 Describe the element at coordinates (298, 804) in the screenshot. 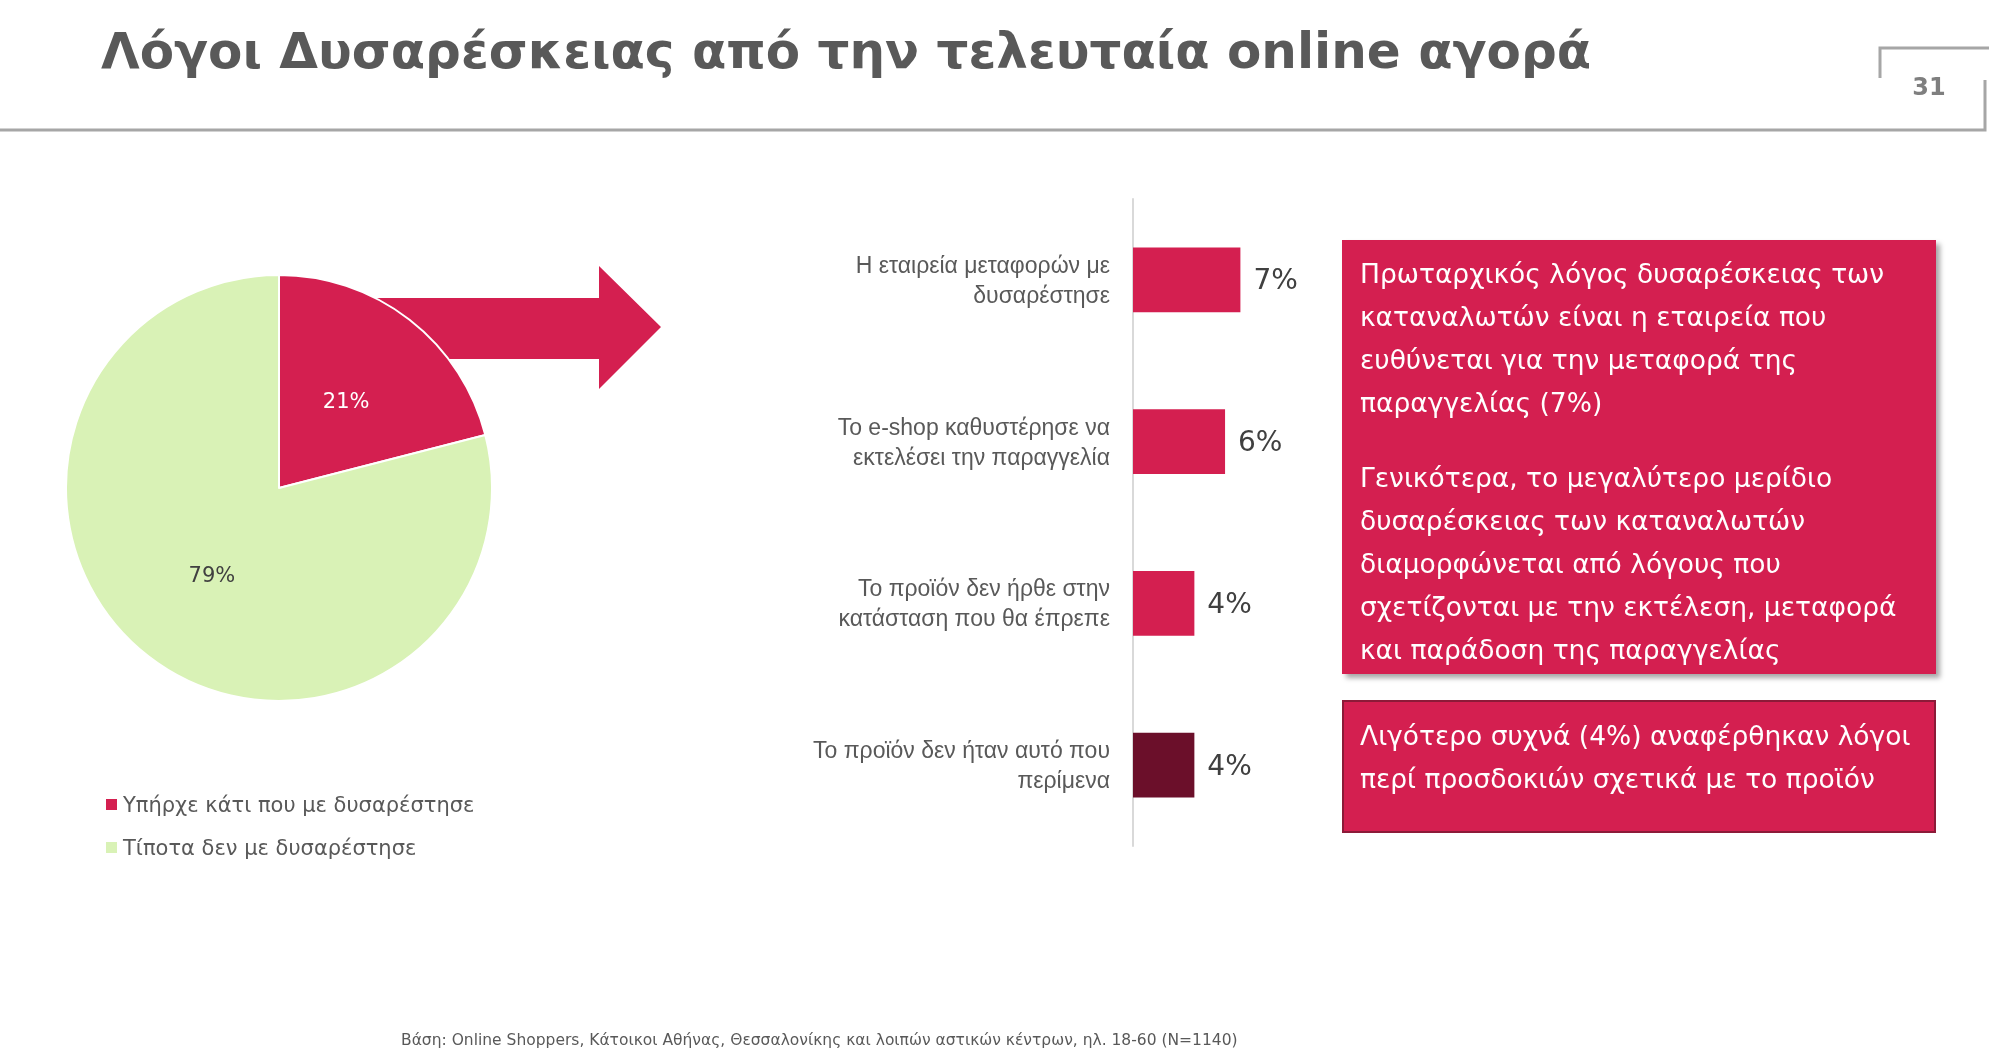

I see `legend-label: Υπήρχε κάτι που με δυσαρέστησε` at that location.